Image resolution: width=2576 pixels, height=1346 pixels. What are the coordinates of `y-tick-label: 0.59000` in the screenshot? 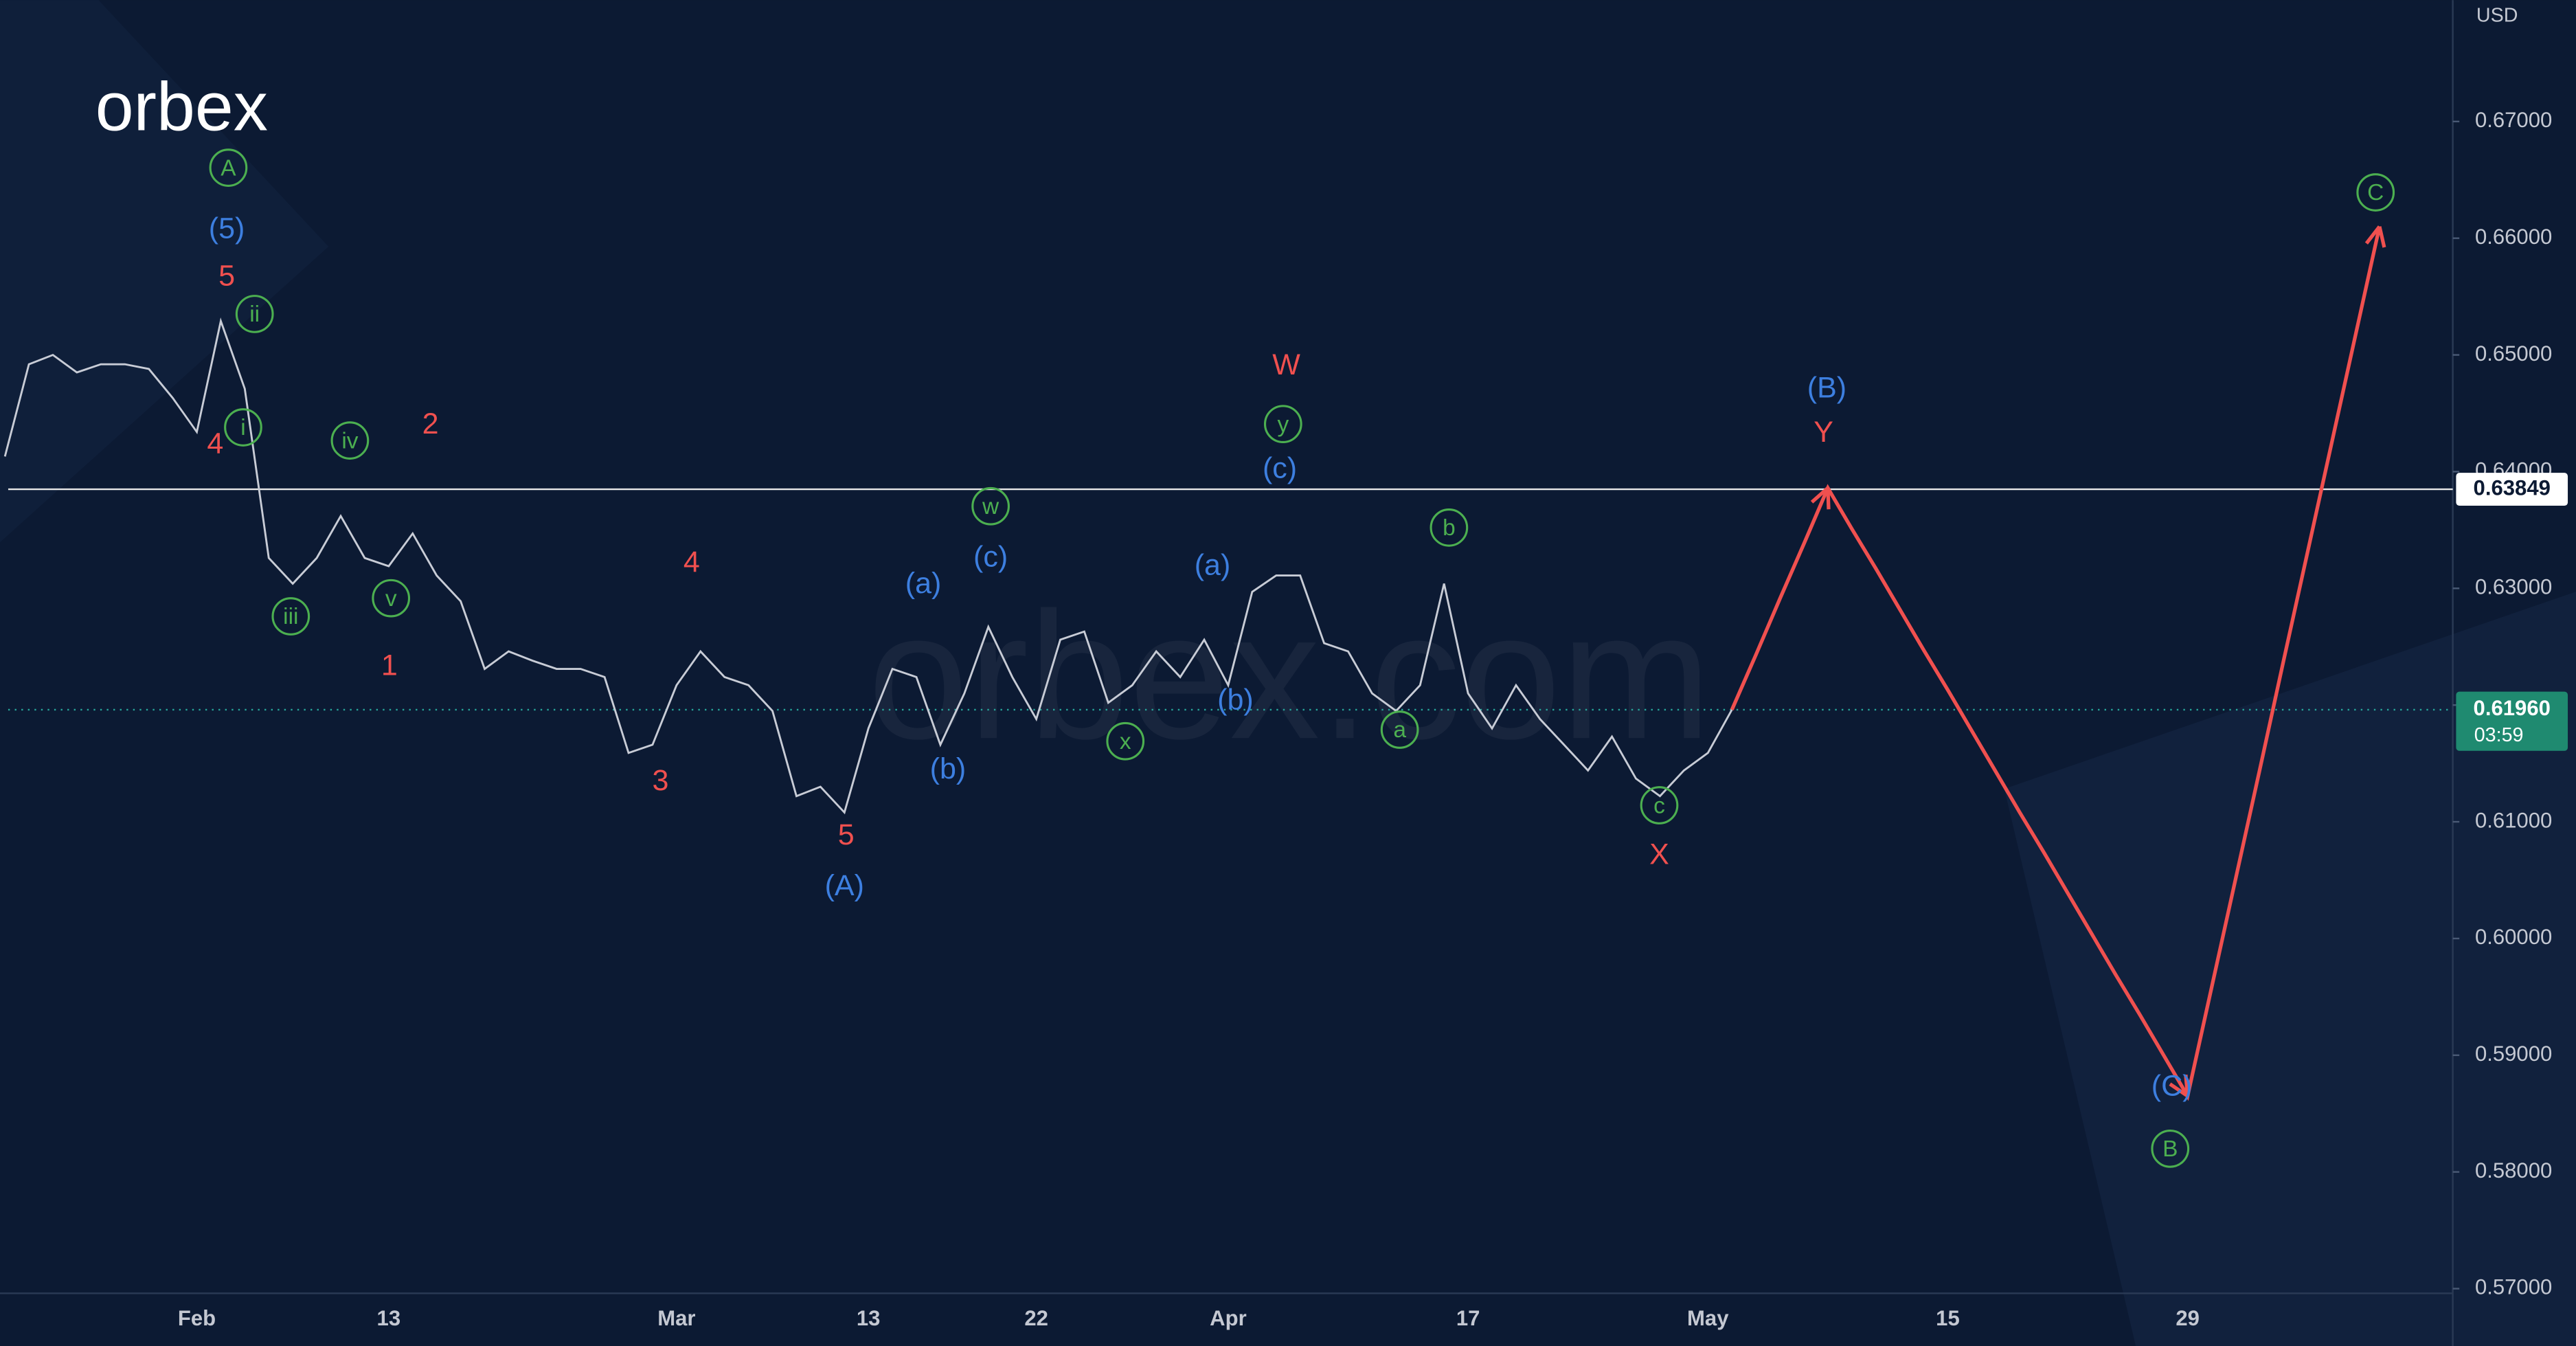 It's located at (2513, 1054).